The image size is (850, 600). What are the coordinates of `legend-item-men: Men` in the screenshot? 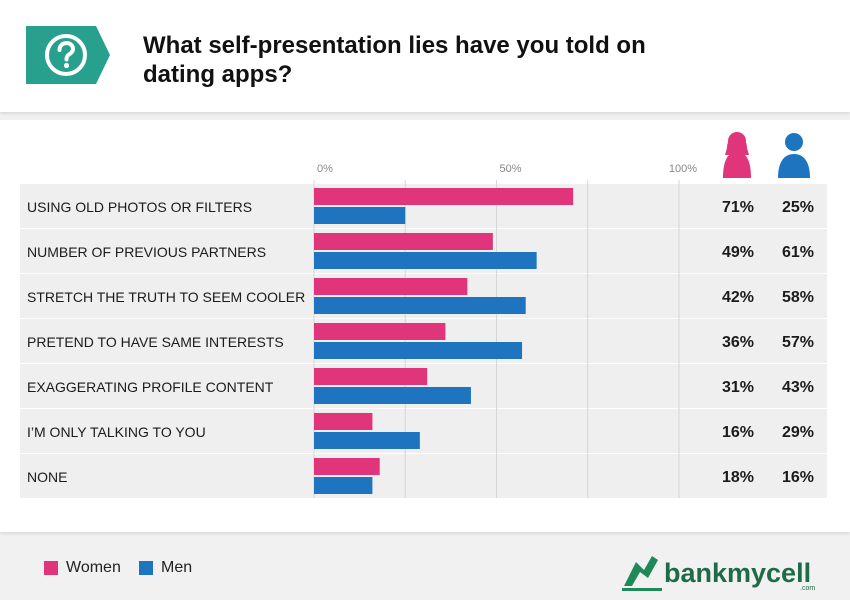 It's located at (165, 568).